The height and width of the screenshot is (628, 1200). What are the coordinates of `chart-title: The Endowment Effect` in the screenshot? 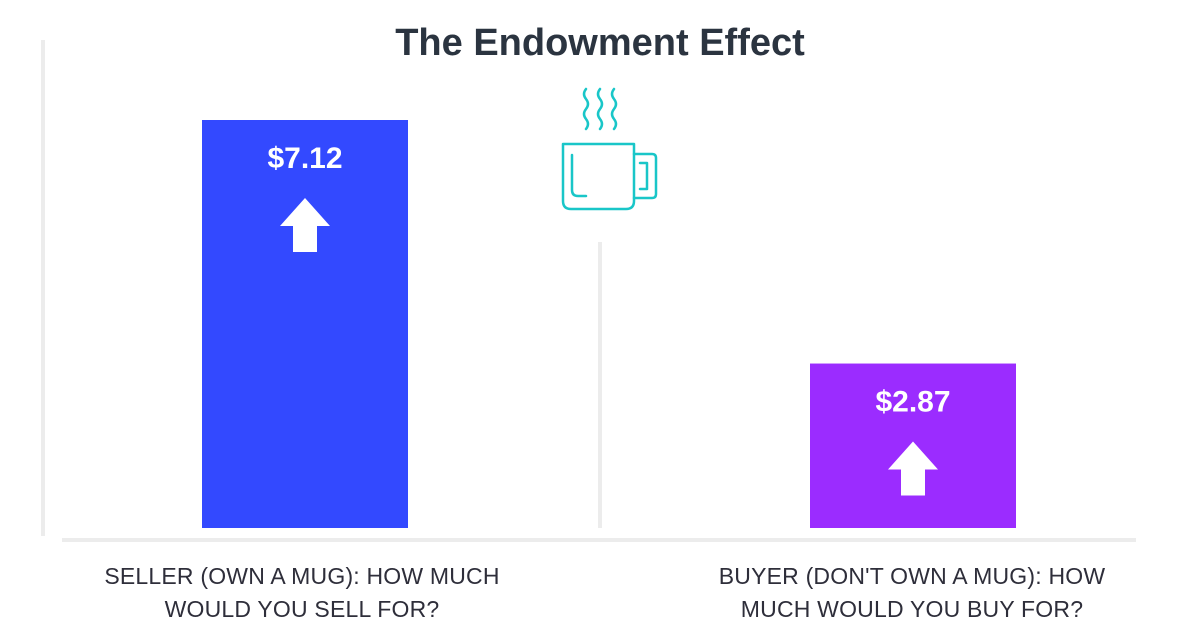 It's located at (600, 43).